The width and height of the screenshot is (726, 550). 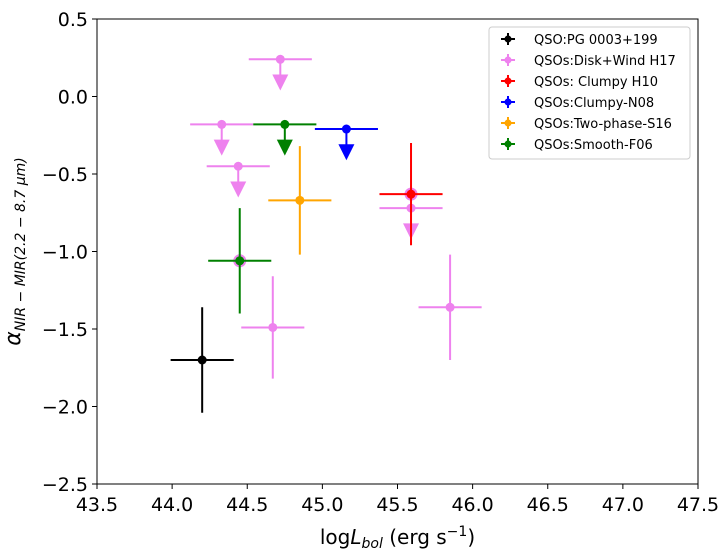 I want to click on legend-label: QSOs:Clumpy-N08, so click(x=594, y=103).